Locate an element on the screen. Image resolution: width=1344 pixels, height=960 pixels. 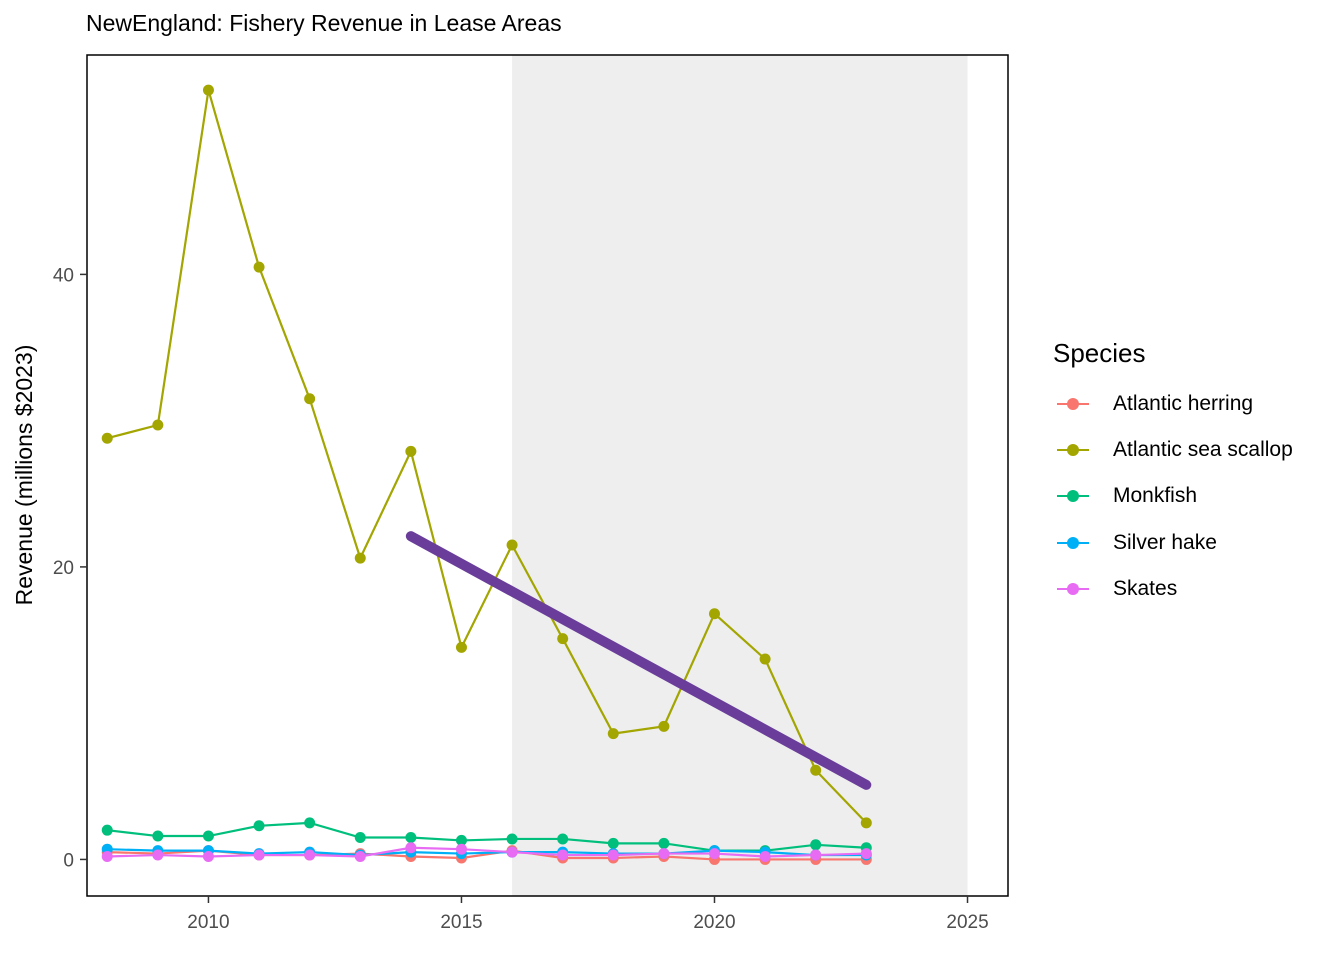
trend-line is located at coordinates (638, 660).